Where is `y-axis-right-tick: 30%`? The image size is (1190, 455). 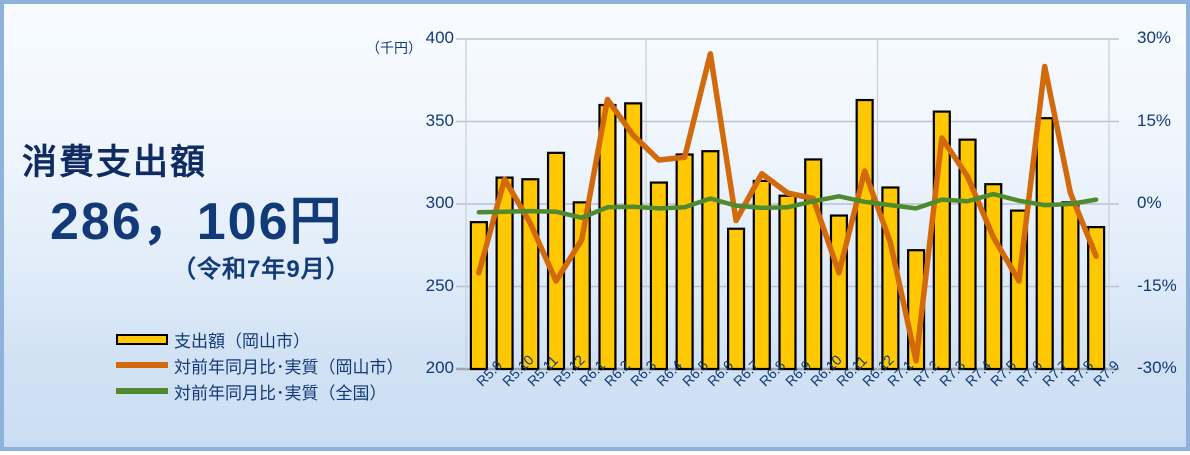
y-axis-right-tick: 30% is located at coordinates (1154, 37).